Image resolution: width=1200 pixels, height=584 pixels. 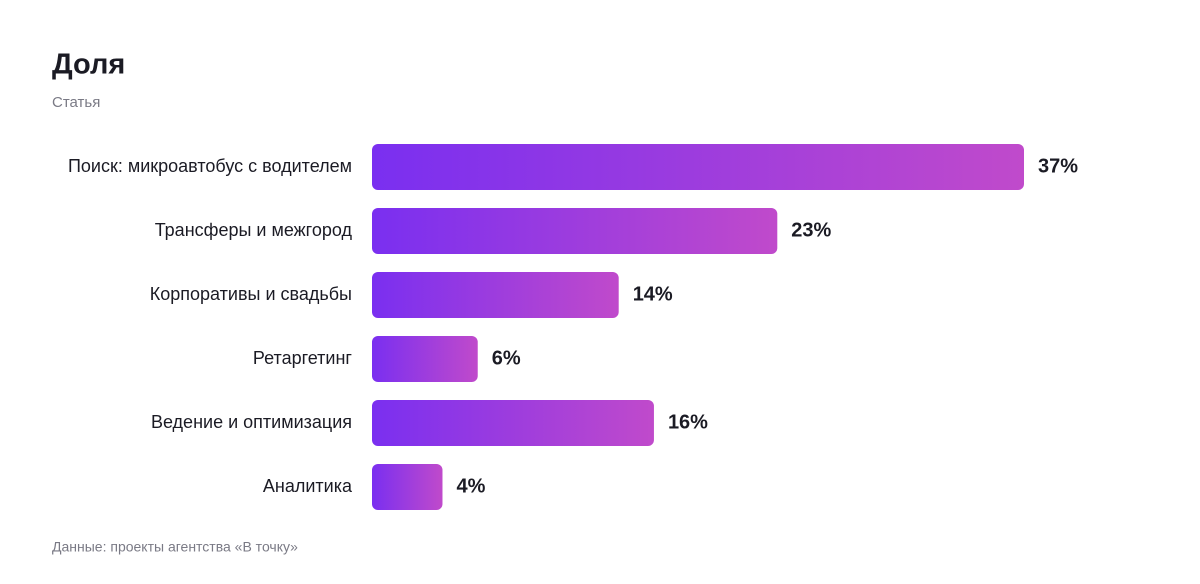 I want to click on value-label: 14%, so click(x=653, y=294).